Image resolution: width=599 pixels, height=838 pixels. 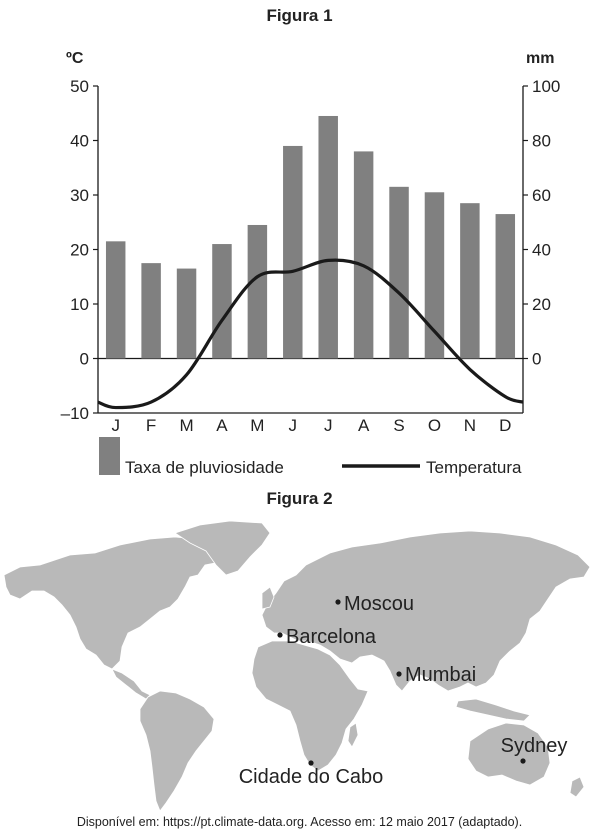 I want to click on continent-africa, so click(x=310, y=706).